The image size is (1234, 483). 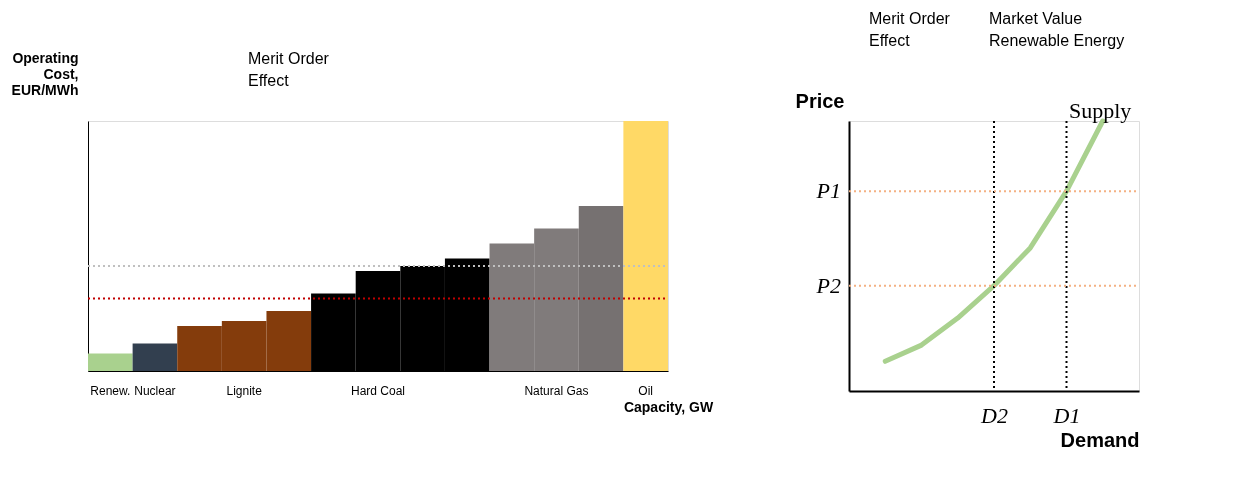 What do you see at coordinates (828, 285) in the screenshot?
I see `ref-line-label: P2` at bounding box center [828, 285].